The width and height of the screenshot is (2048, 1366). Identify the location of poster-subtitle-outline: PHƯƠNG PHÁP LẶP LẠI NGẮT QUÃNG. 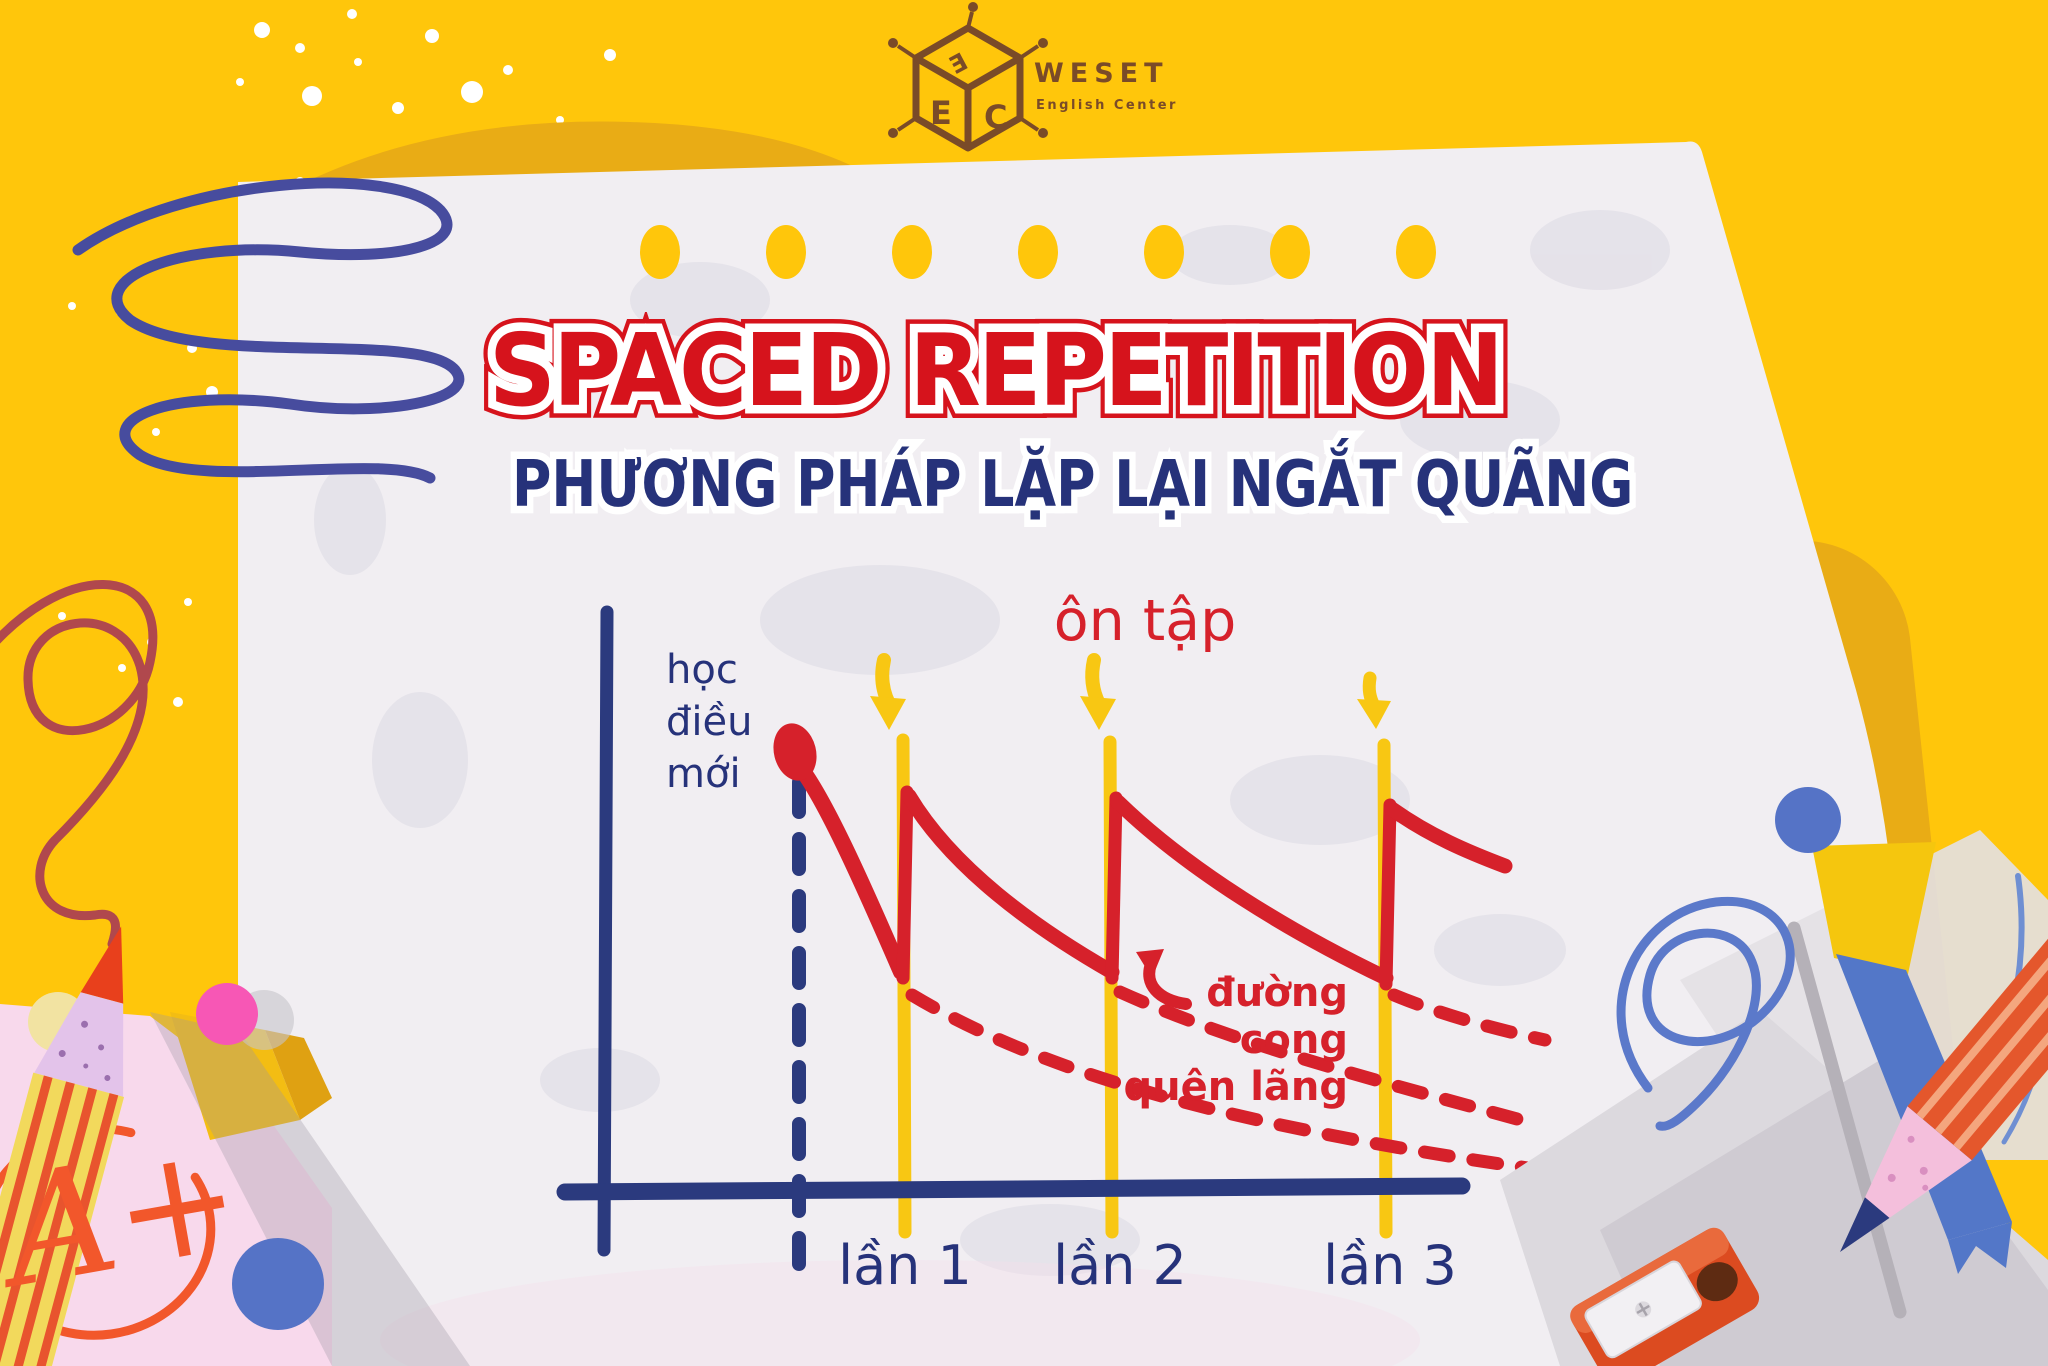
(1073, 485).